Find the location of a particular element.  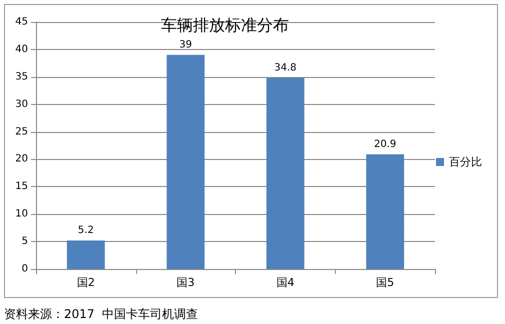

y-tick-label: 20 is located at coordinates (21, 159).